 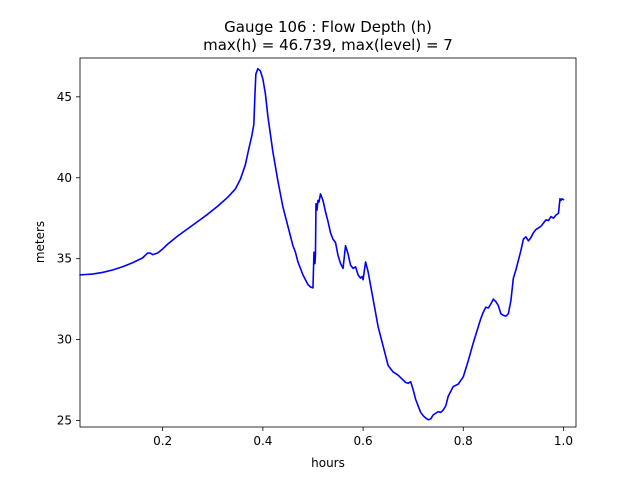 I want to click on x-tick-label: 0.4, so click(x=262, y=441).